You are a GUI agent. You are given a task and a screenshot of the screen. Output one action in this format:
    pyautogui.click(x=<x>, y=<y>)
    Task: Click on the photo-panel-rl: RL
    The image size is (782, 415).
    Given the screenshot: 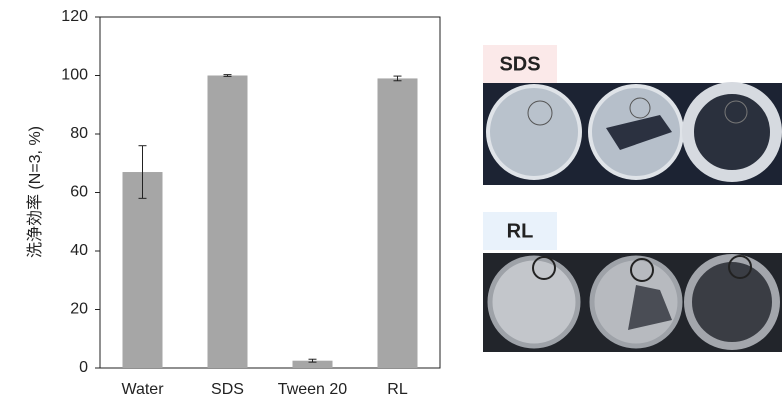 What is the action you would take?
    pyautogui.click(x=632, y=282)
    